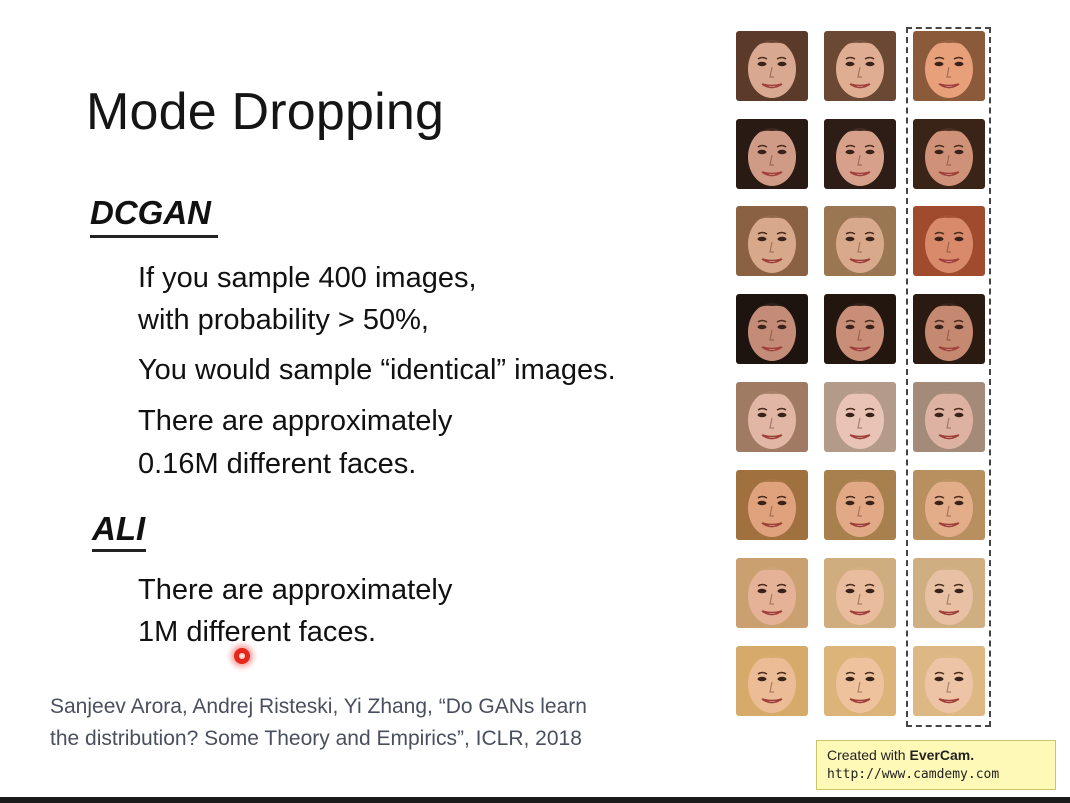  Describe the element at coordinates (150, 212) in the screenshot. I see `dcgan-heading: DCGAN` at that location.